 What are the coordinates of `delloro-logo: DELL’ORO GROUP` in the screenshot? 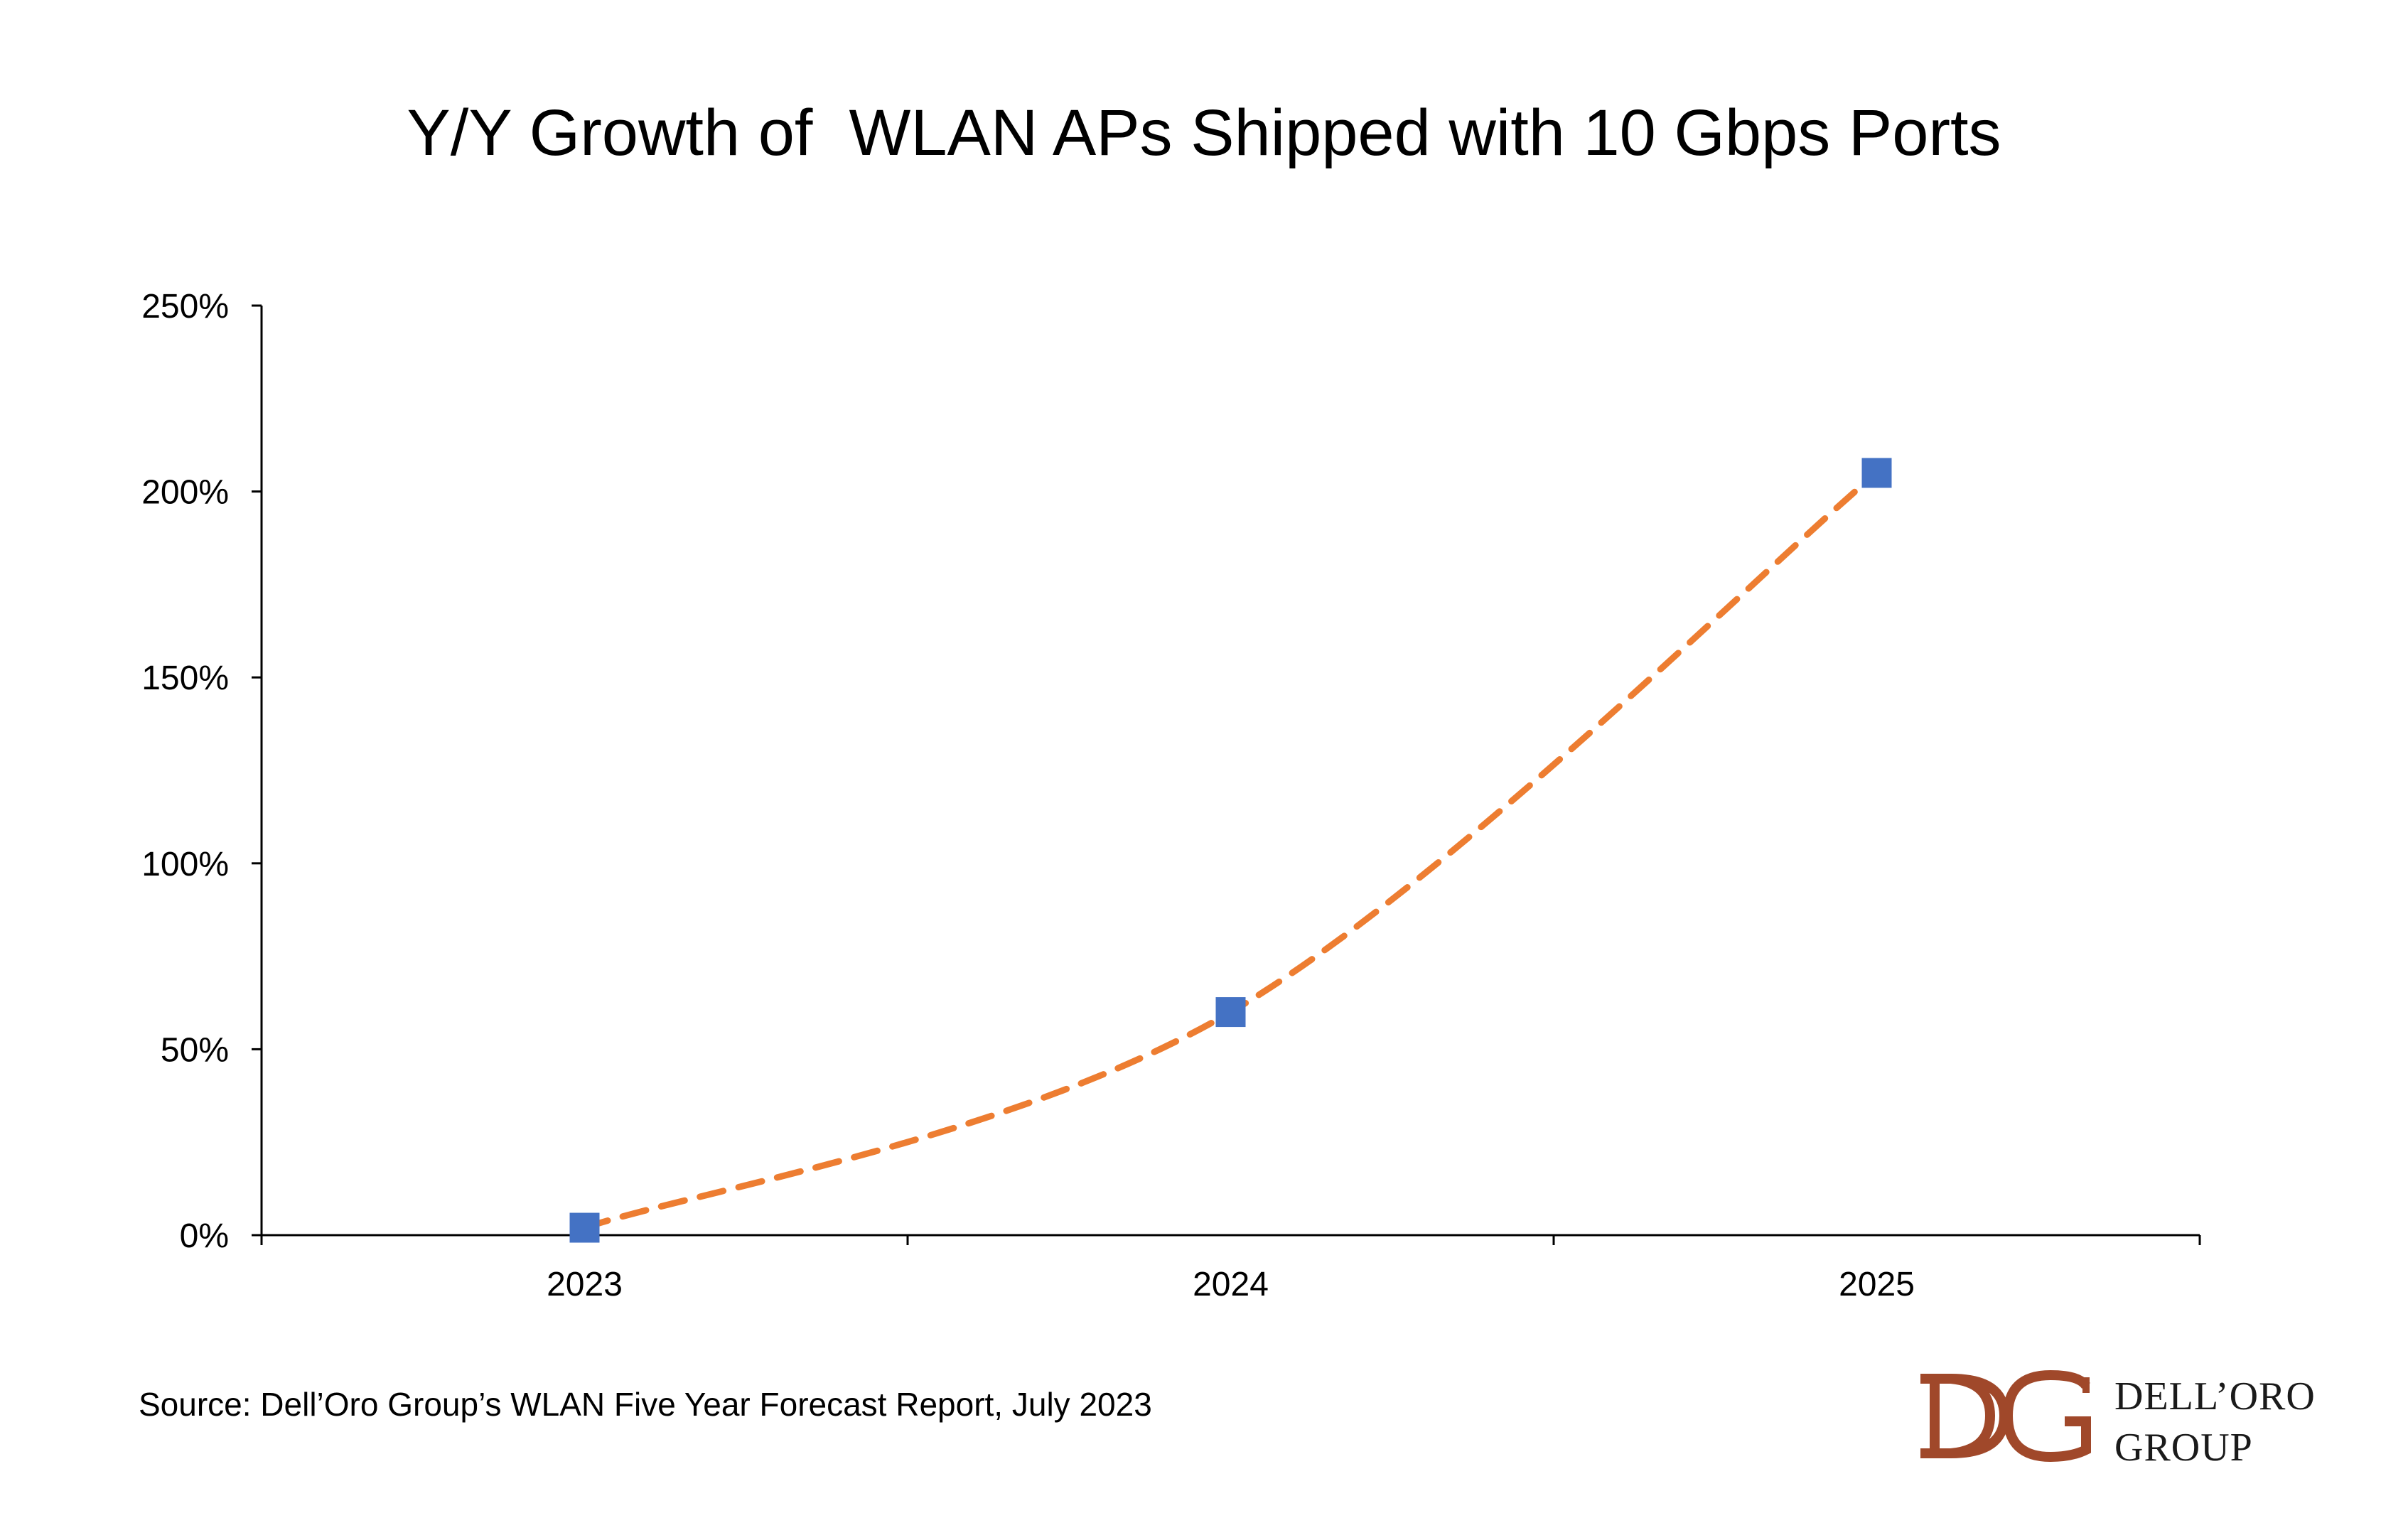 It's located at (2118, 1420).